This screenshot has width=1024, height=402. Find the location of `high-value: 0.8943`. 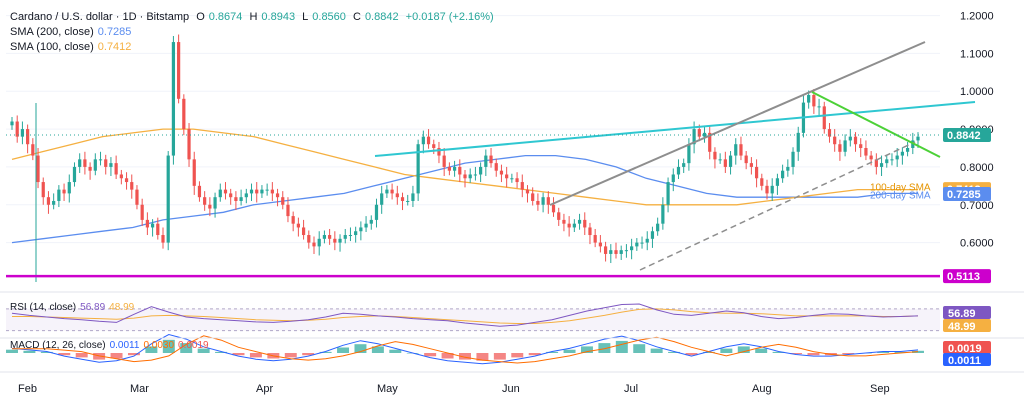

high-value: 0.8943 is located at coordinates (278, 17).